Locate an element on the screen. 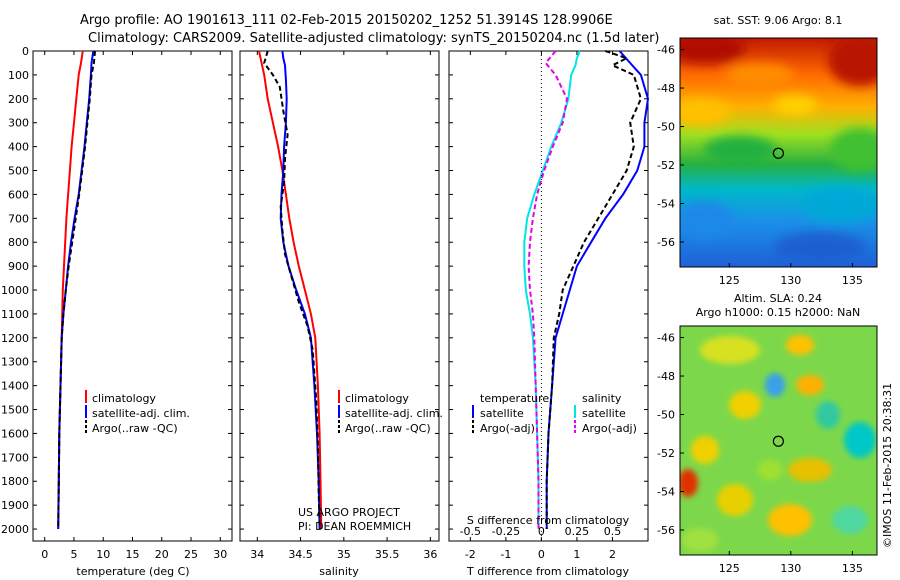 The height and width of the screenshot is (580, 900). difference-s-xlabel: S difference from climatology is located at coordinates (548, 520).